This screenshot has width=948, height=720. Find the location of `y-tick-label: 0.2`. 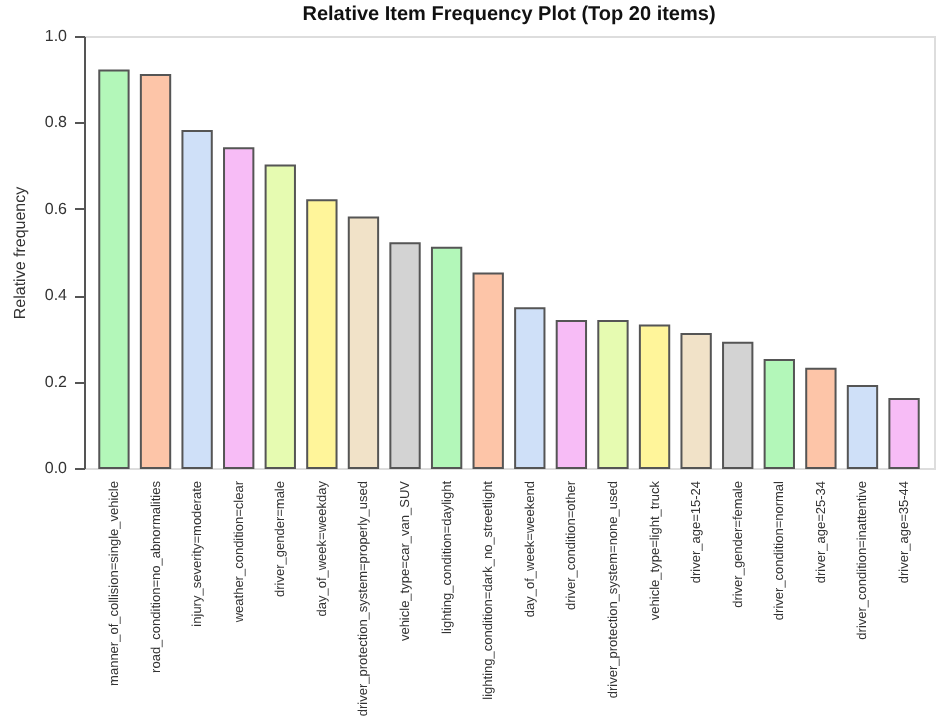

y-tick-label: 0.2 is located at coordinates (56, 381).